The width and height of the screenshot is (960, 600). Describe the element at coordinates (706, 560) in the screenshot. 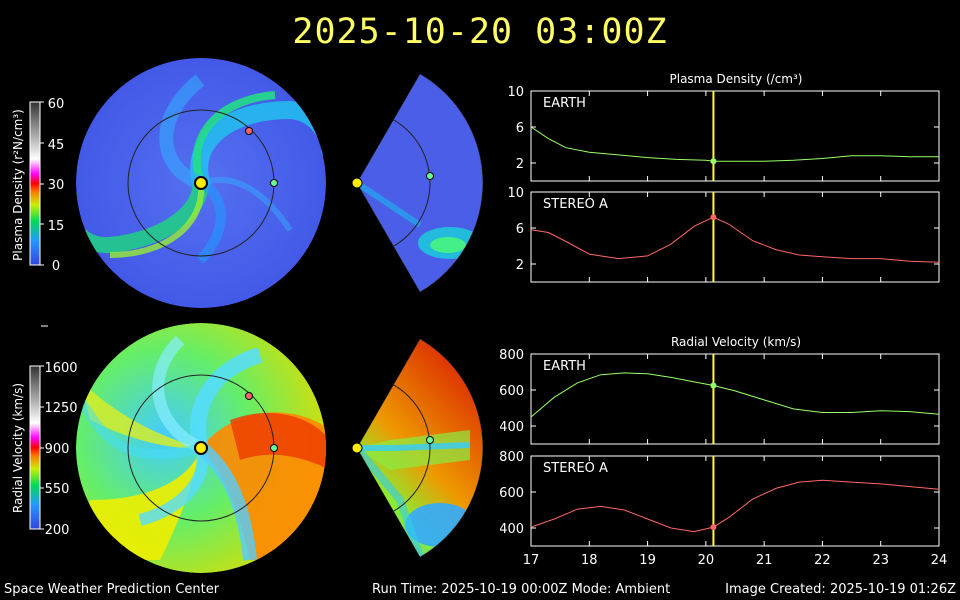

I see `x-tick-label: 20` at that location.